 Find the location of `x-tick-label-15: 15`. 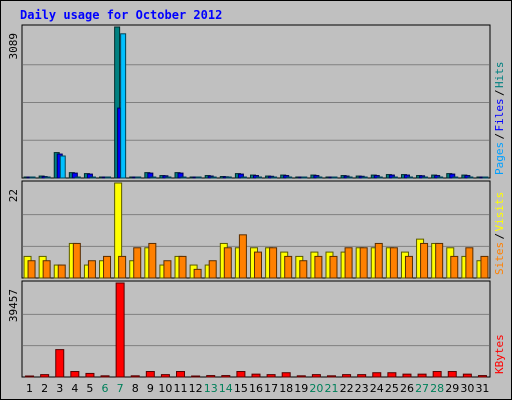

x-tick-label-15: 15 is located at coordinates (241, 388).